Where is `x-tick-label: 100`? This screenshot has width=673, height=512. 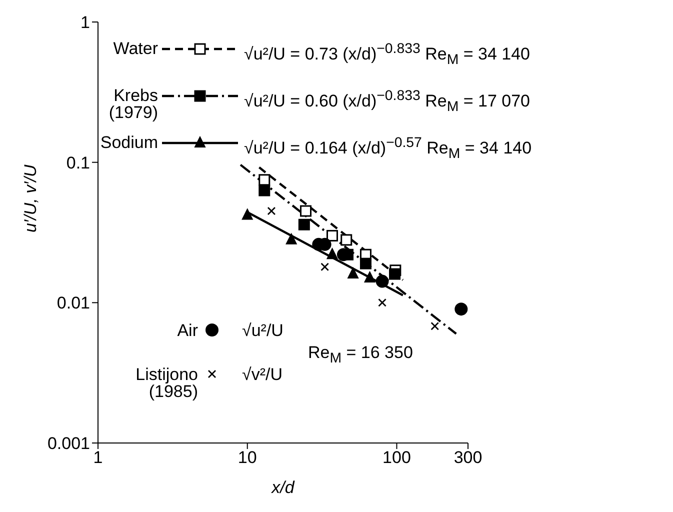
x-tick-label: 100 is located at coordinates (396, 458).